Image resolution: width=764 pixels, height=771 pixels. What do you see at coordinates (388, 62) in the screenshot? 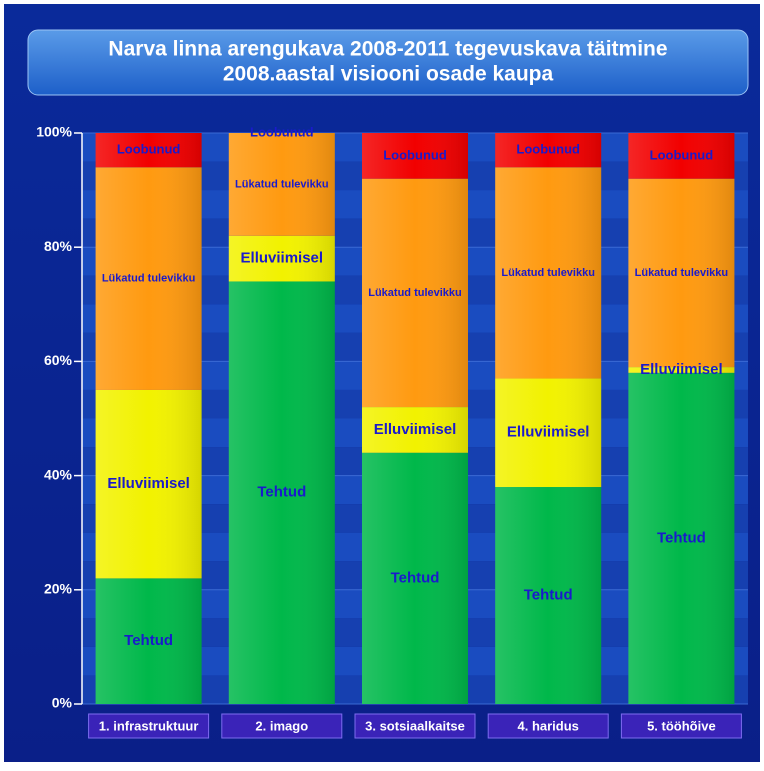
I see `title-box` at bounding box center [388, 62].